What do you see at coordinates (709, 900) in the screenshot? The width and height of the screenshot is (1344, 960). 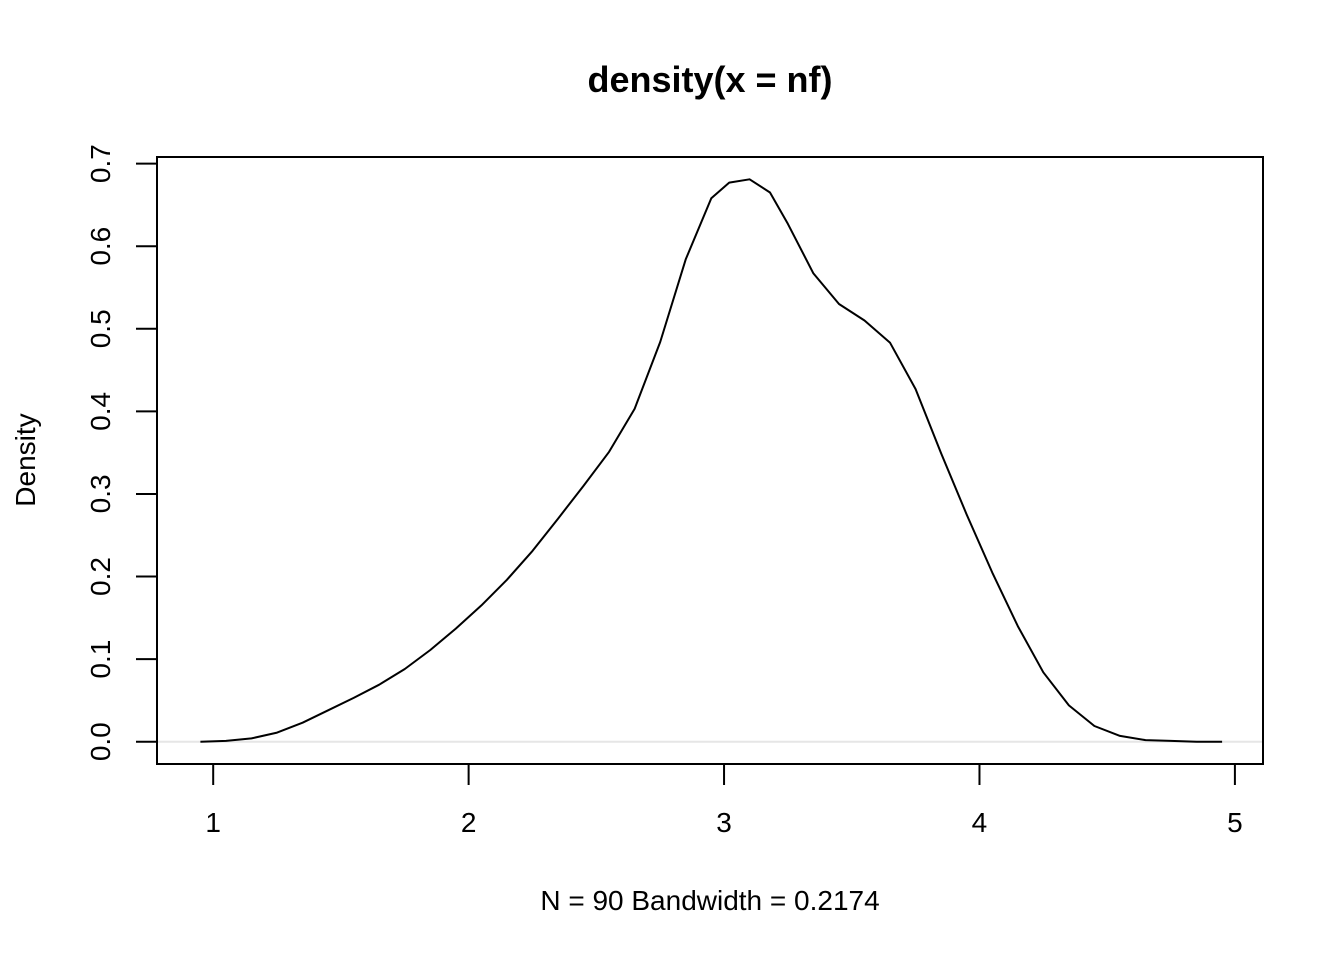 I see `x-axis-label: N = 90 Bandwidth = 0.2174` at bounding box center [709, 900].